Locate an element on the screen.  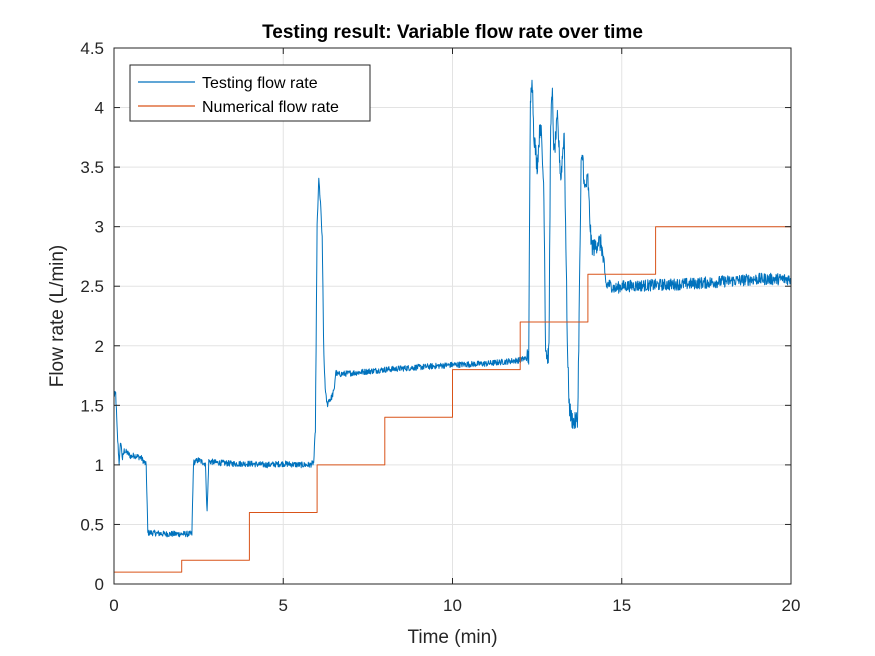
y-tick-label: 3.5 is located at coordinates (92, 167).